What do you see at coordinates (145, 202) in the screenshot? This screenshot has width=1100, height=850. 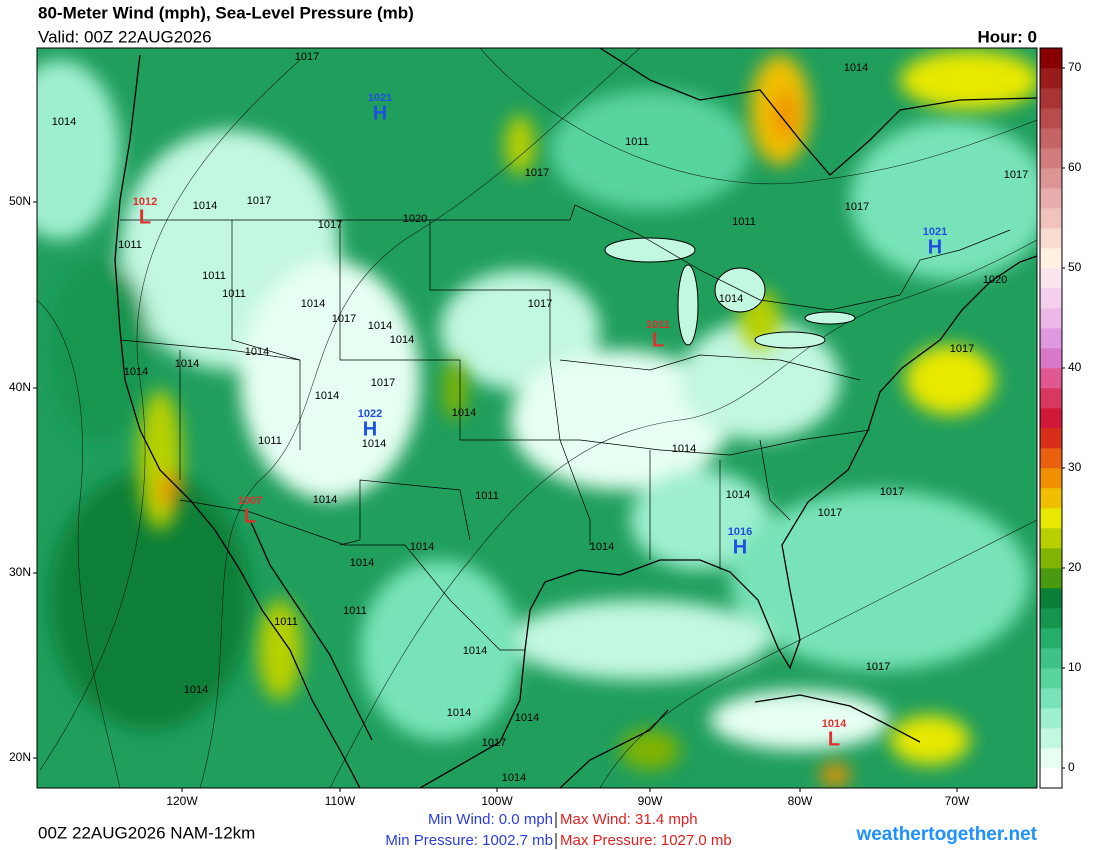 I see `center-value: 1012` at bounding box center [145, 202].